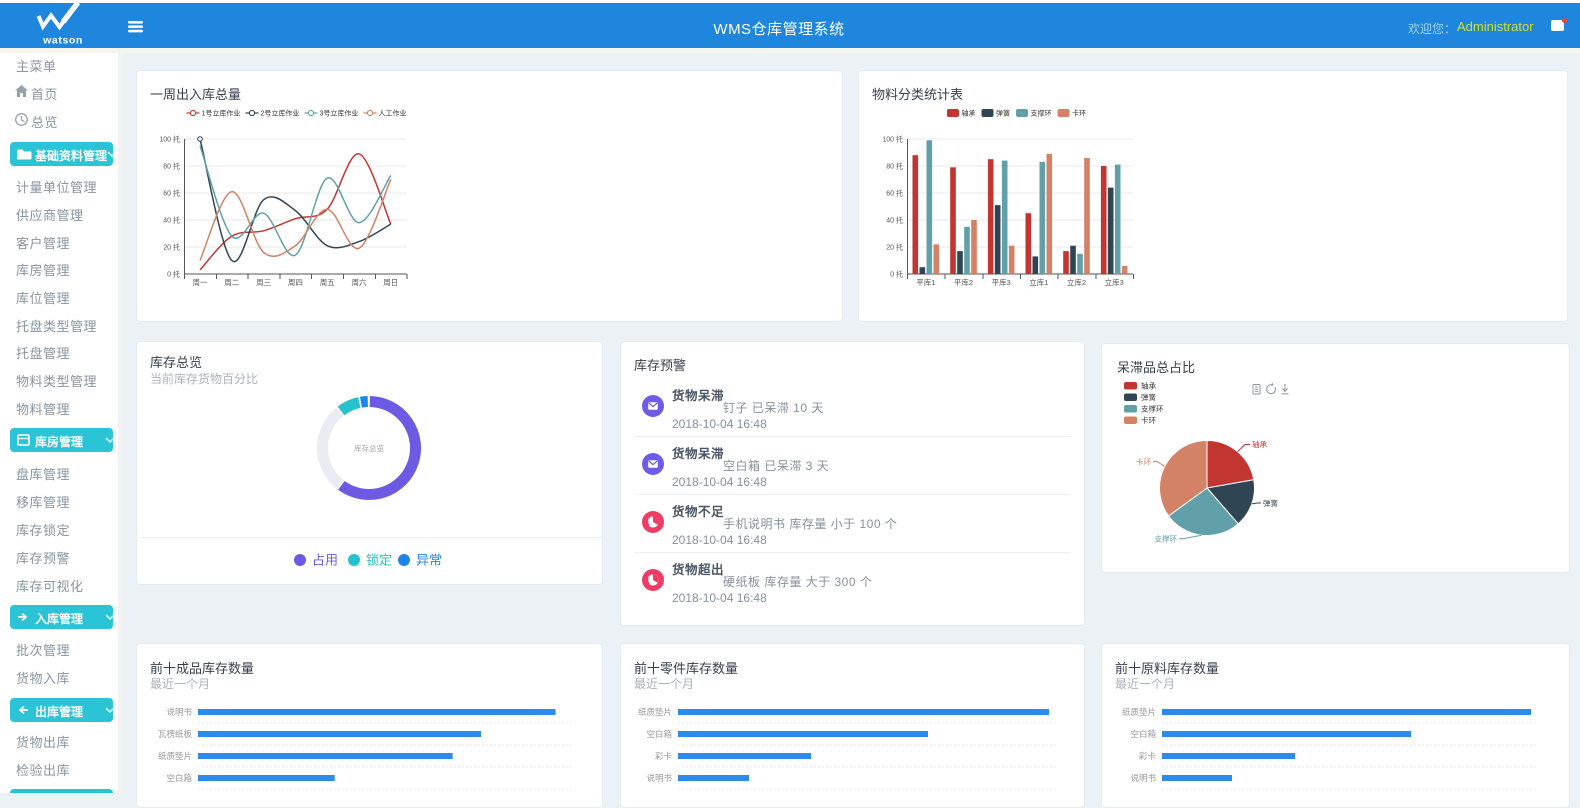 The width and height of the screenshot is (1580, 808). Describe the element at coordinates (429, 560) in the screenshot. I see `svg-text: 异常` at that location.